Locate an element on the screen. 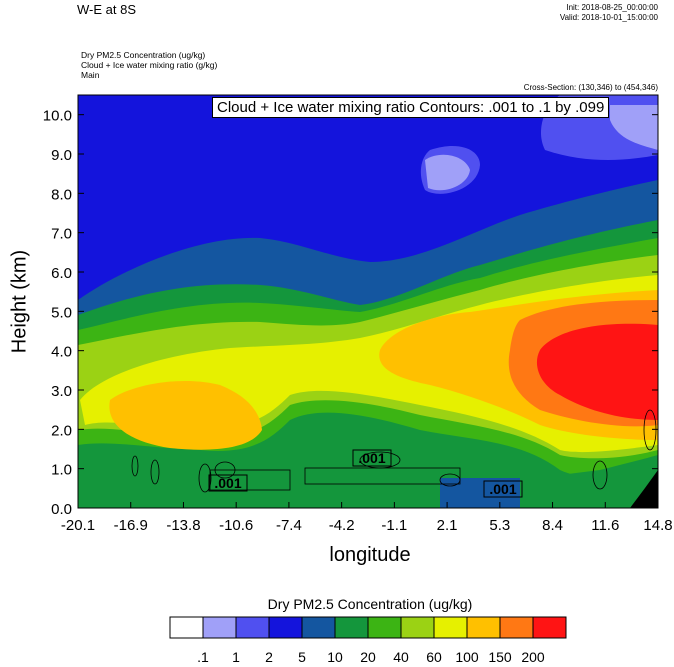 The width and height of the screenshot is (674, 667). y-tick-label: 3.0 is located at coordinates (61, 391).